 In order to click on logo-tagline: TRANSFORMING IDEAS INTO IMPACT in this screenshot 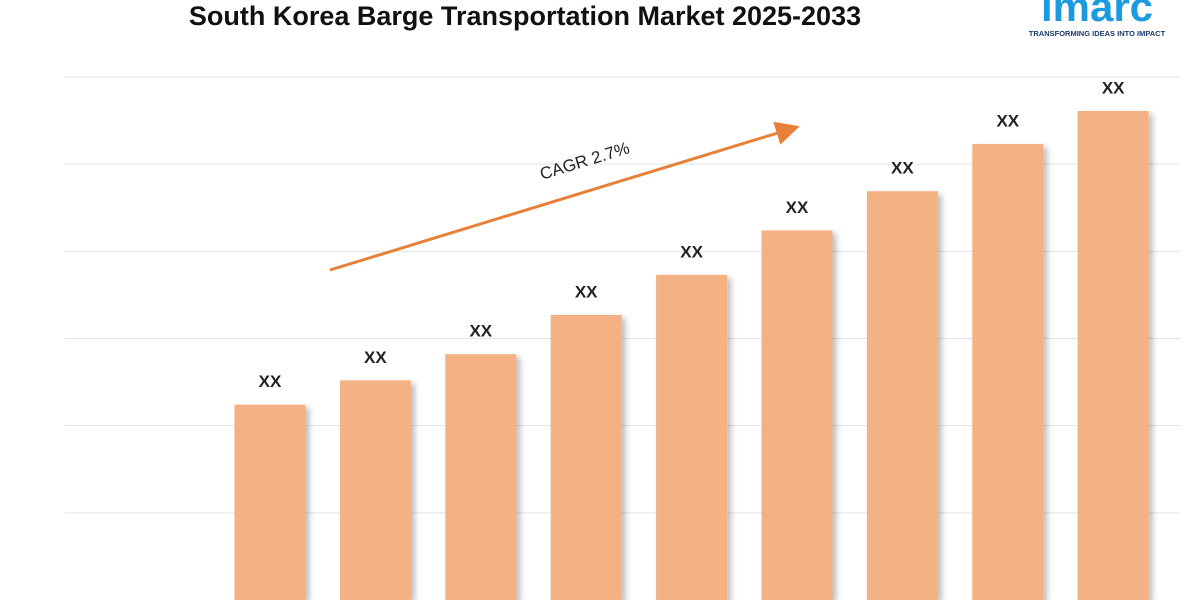, I will do `click(1097, 33)`.